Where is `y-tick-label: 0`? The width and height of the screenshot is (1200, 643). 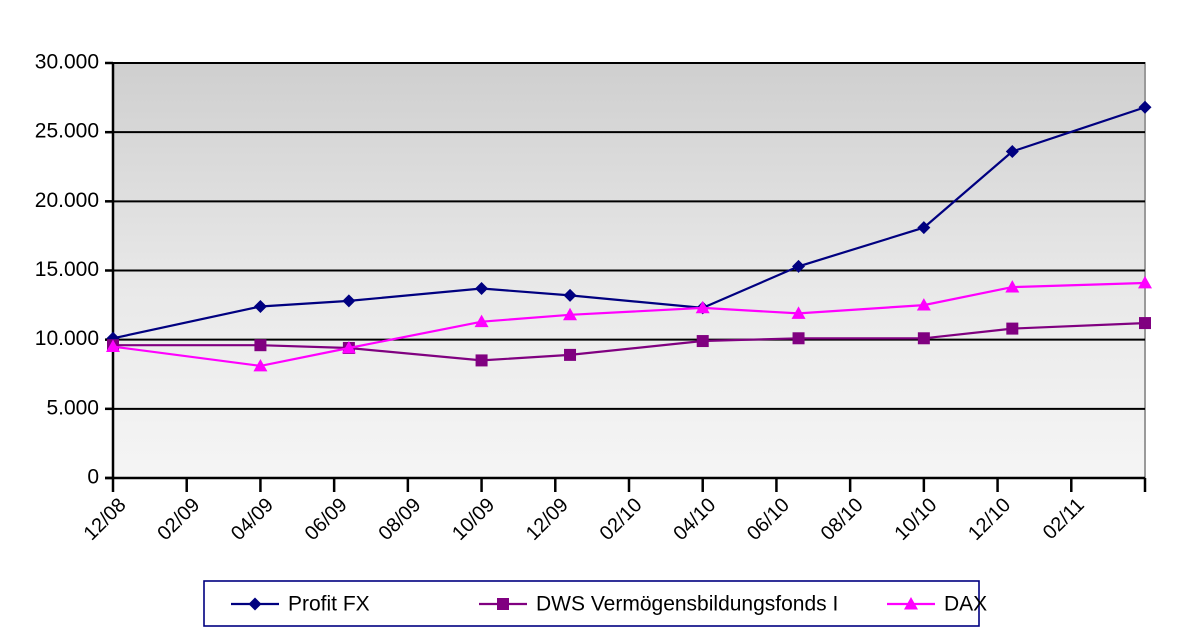 y-tick-label: 0 is located at coordinates (93, 477).